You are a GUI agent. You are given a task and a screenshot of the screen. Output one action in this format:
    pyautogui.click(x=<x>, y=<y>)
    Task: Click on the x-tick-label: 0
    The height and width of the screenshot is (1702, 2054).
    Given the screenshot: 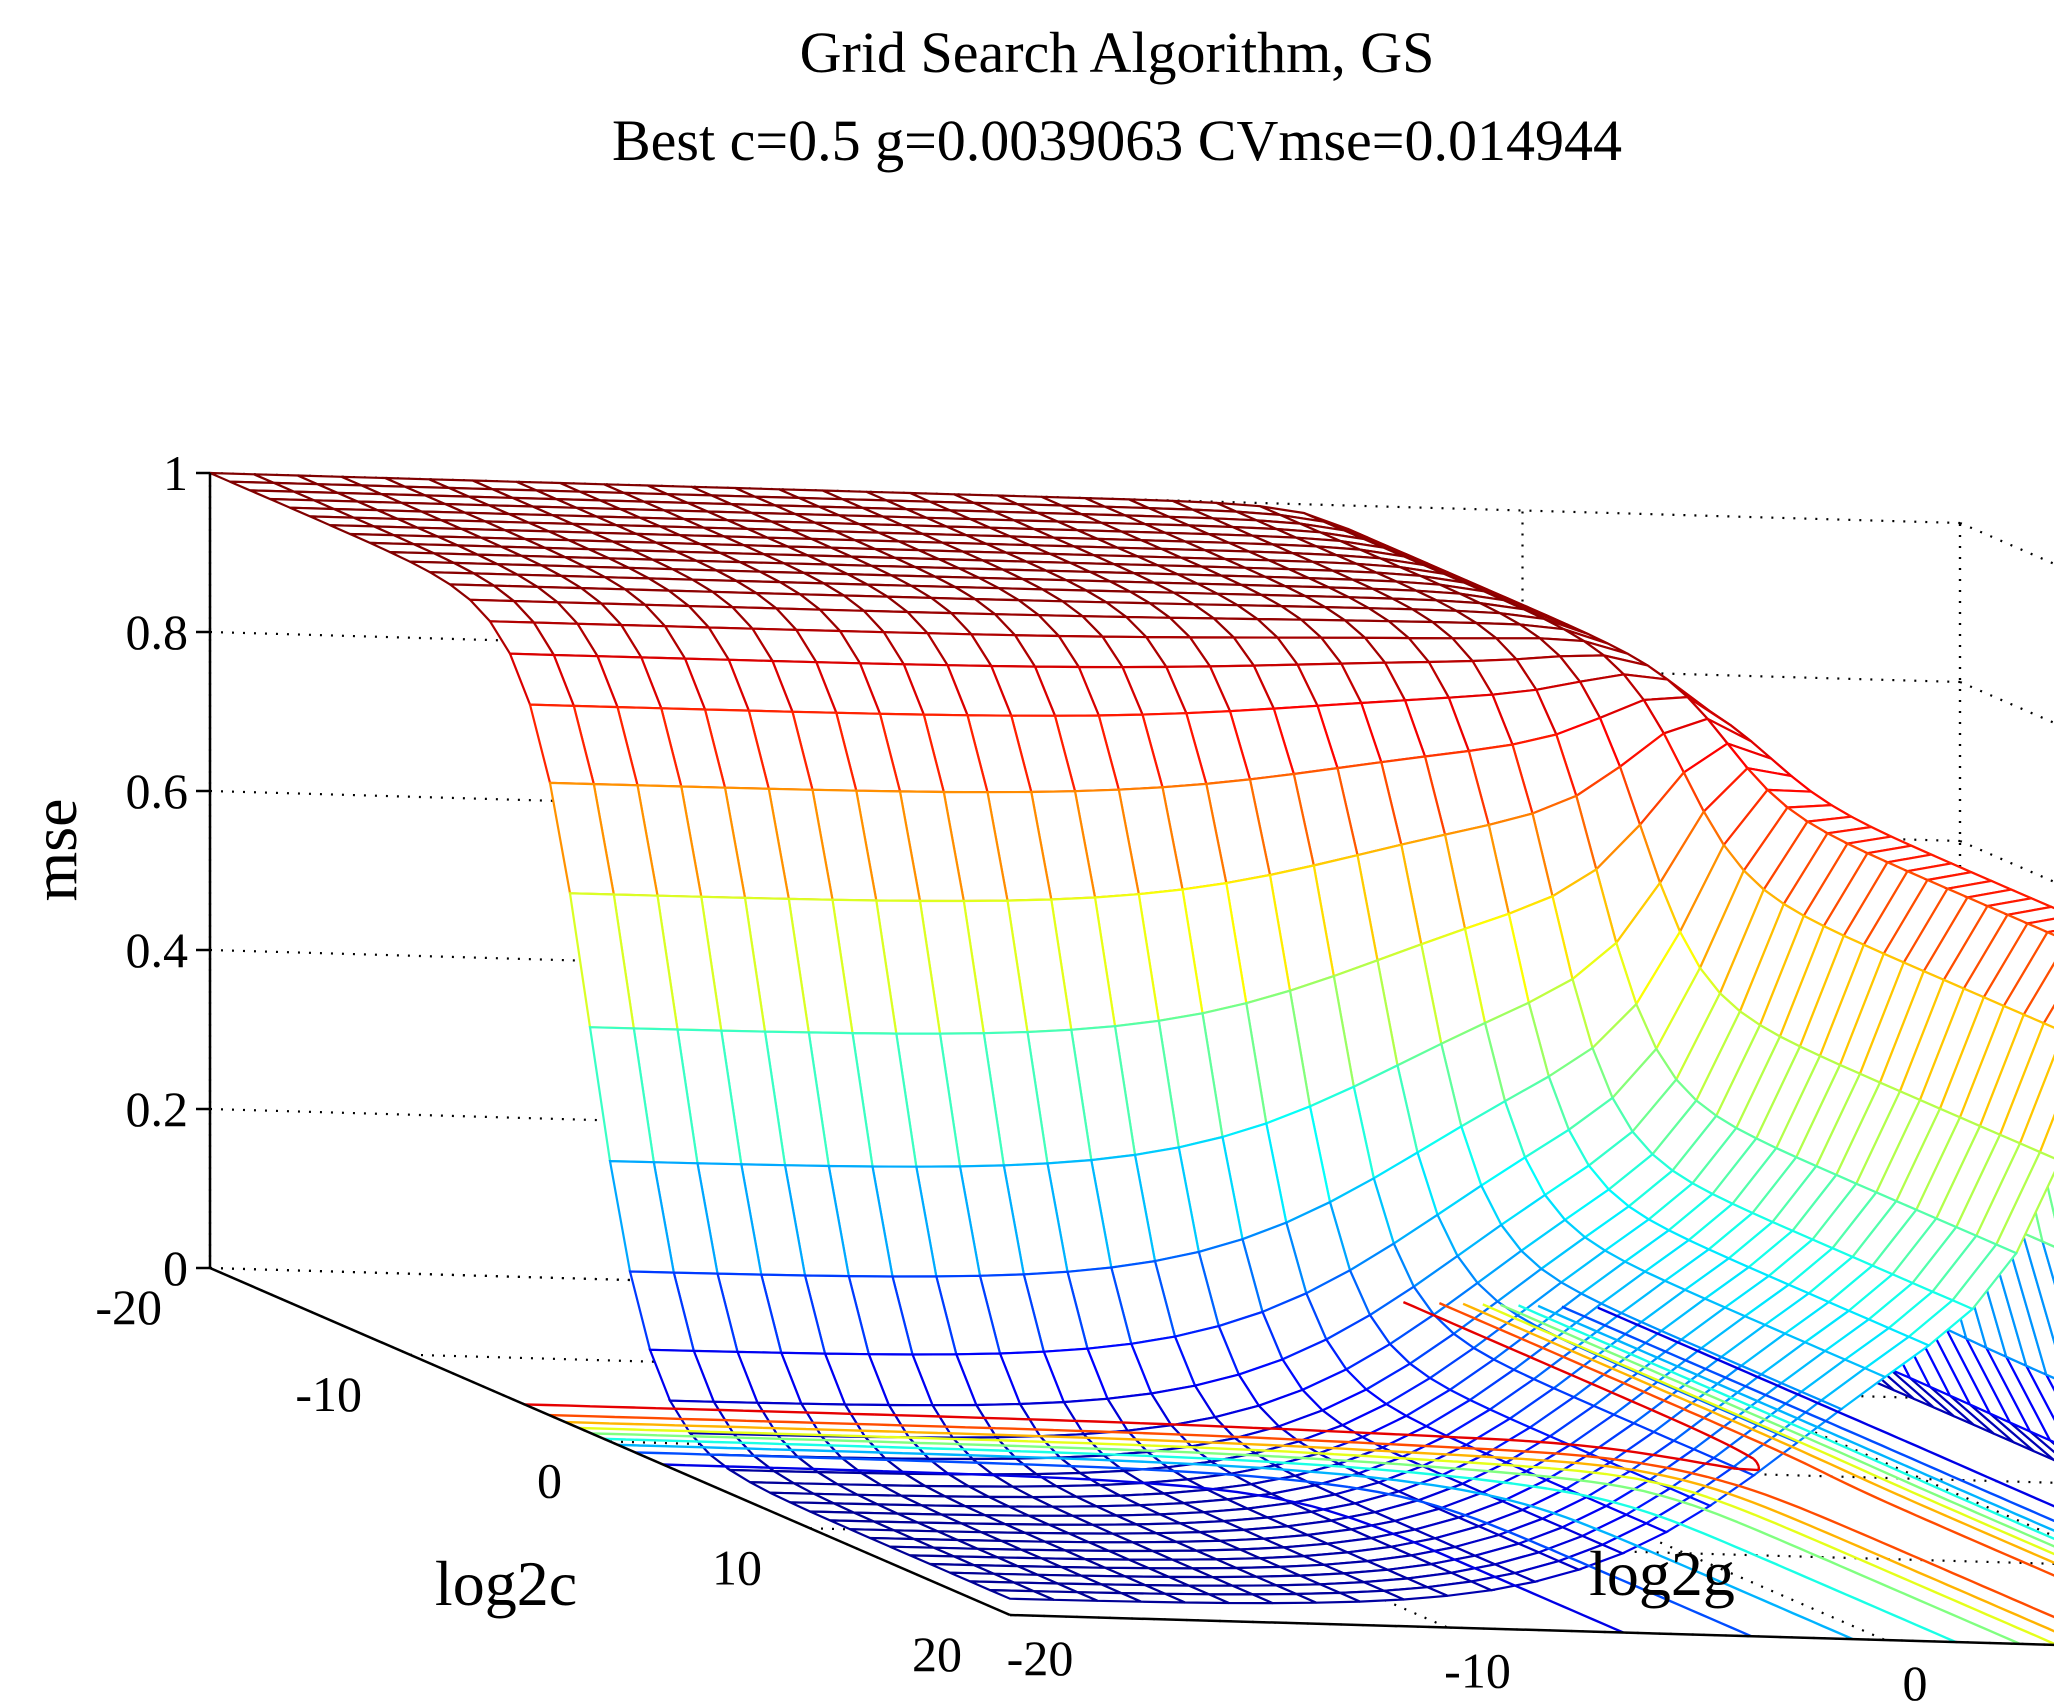 What is the action you would take?
    pyautogui.click(x=549, y=1481)
    